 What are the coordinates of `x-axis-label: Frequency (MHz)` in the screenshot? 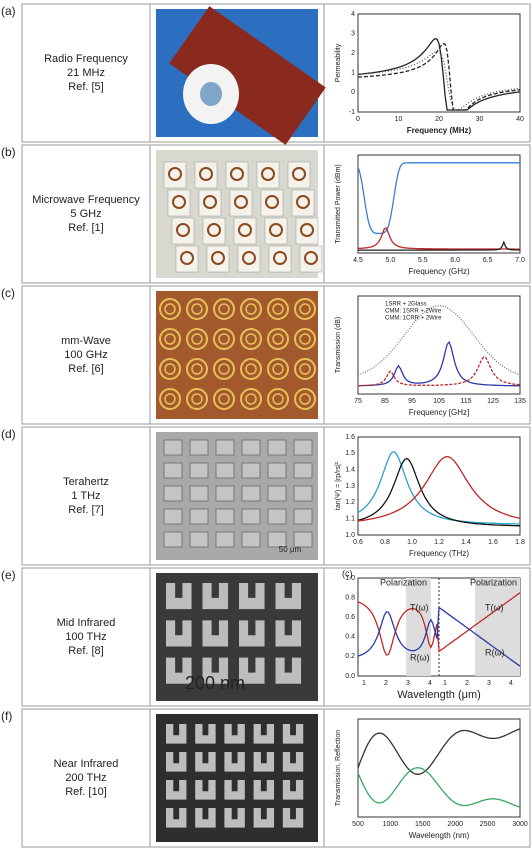 It's located at (439, 130).